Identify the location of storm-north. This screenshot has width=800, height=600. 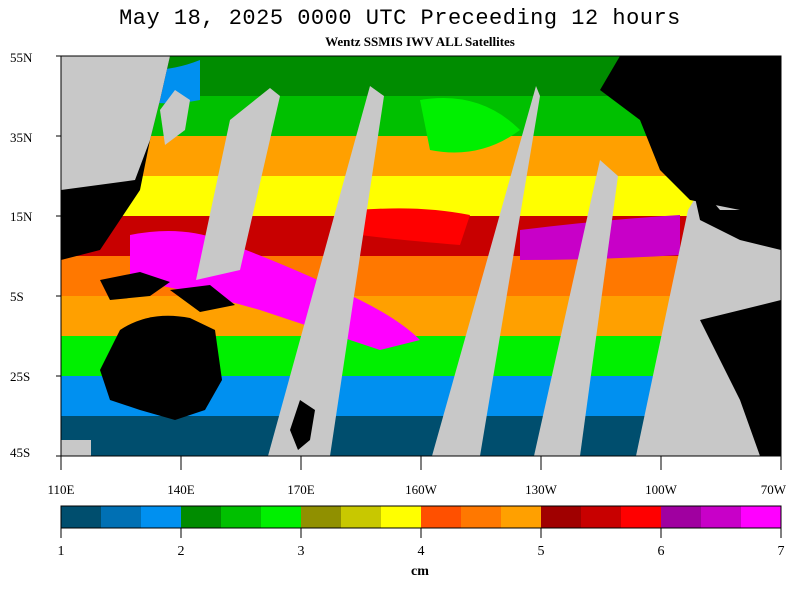
(470, 125).